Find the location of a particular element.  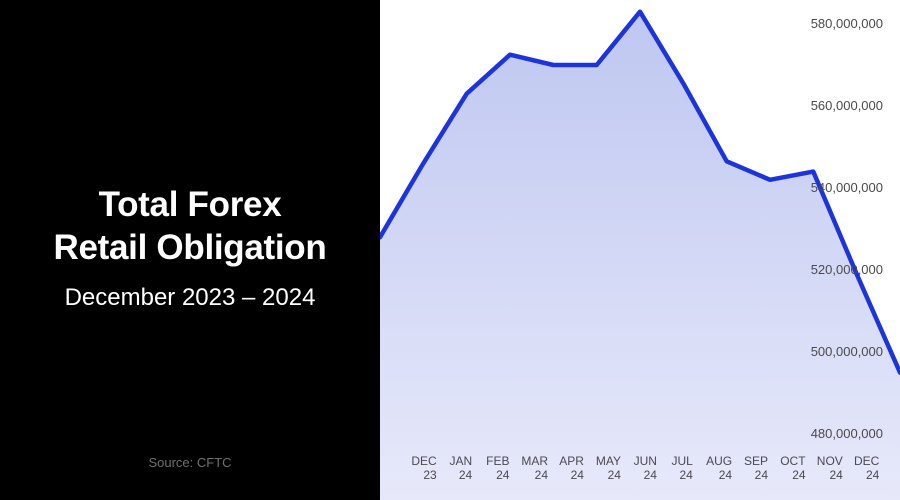

x-tick-label: DEC 23 is located at coordinates (424, 468).